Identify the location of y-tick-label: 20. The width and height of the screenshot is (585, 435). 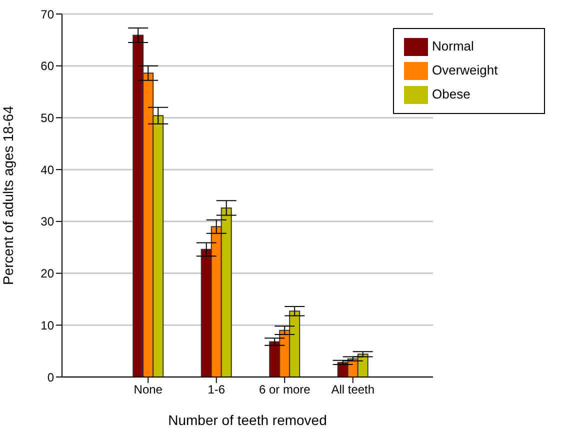
(47, 273).